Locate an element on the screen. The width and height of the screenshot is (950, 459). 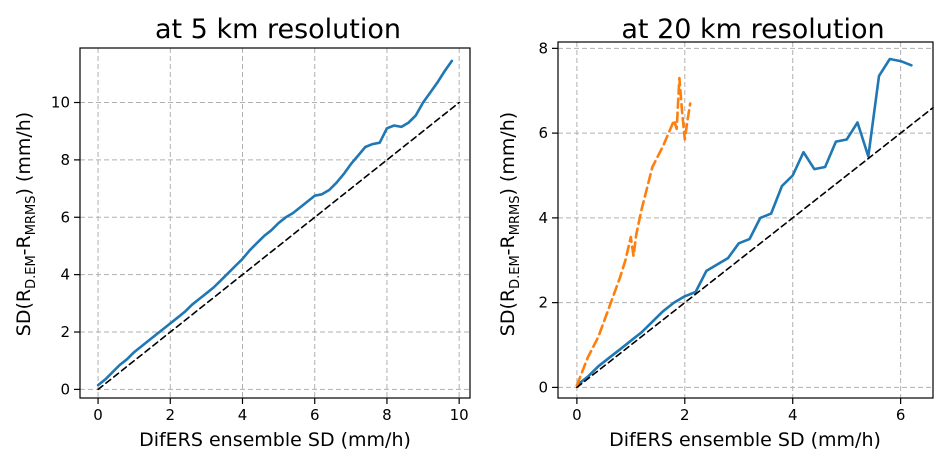
series-line-dashed is located at coordinates (633, 231).